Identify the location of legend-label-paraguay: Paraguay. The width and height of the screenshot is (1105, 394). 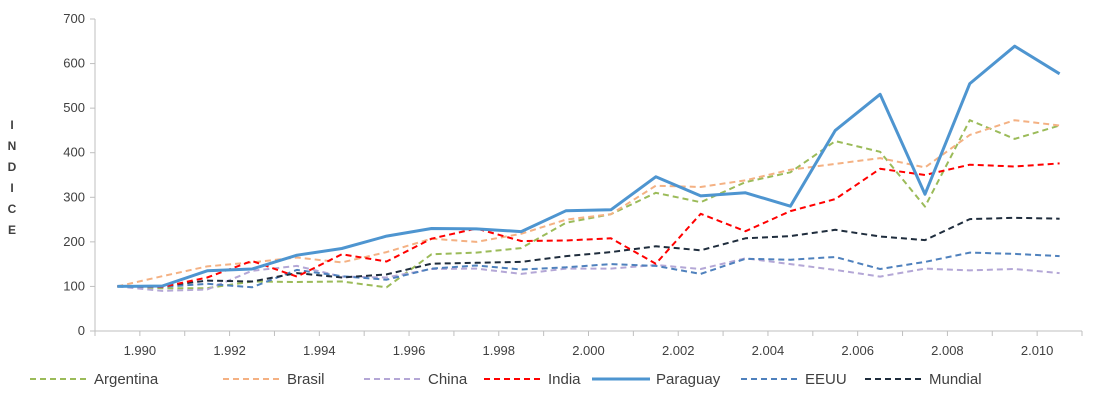
(688, 379).